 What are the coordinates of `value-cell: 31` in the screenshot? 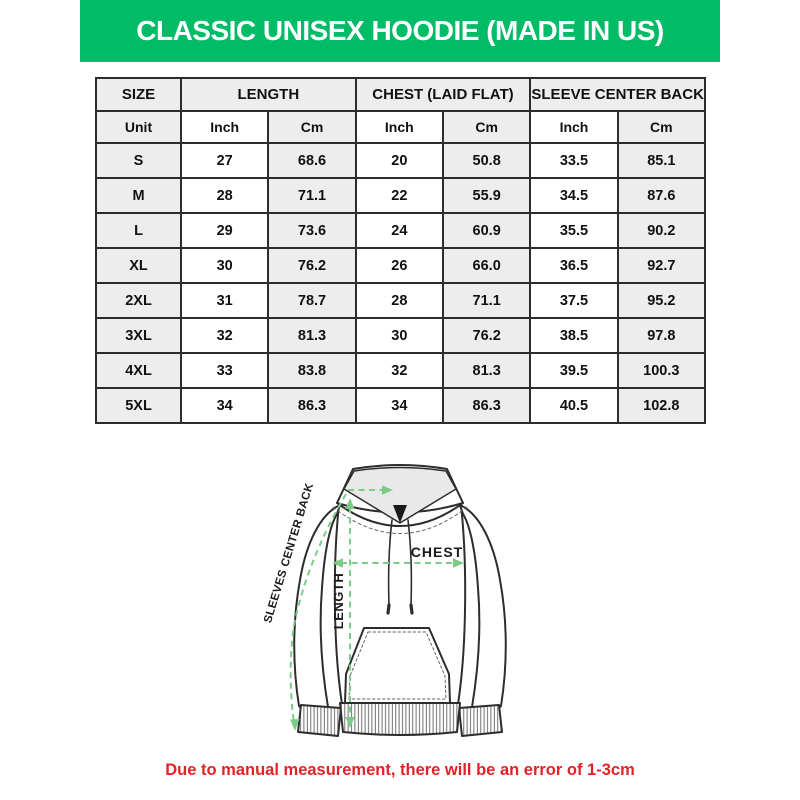 It's located at (224, 300).